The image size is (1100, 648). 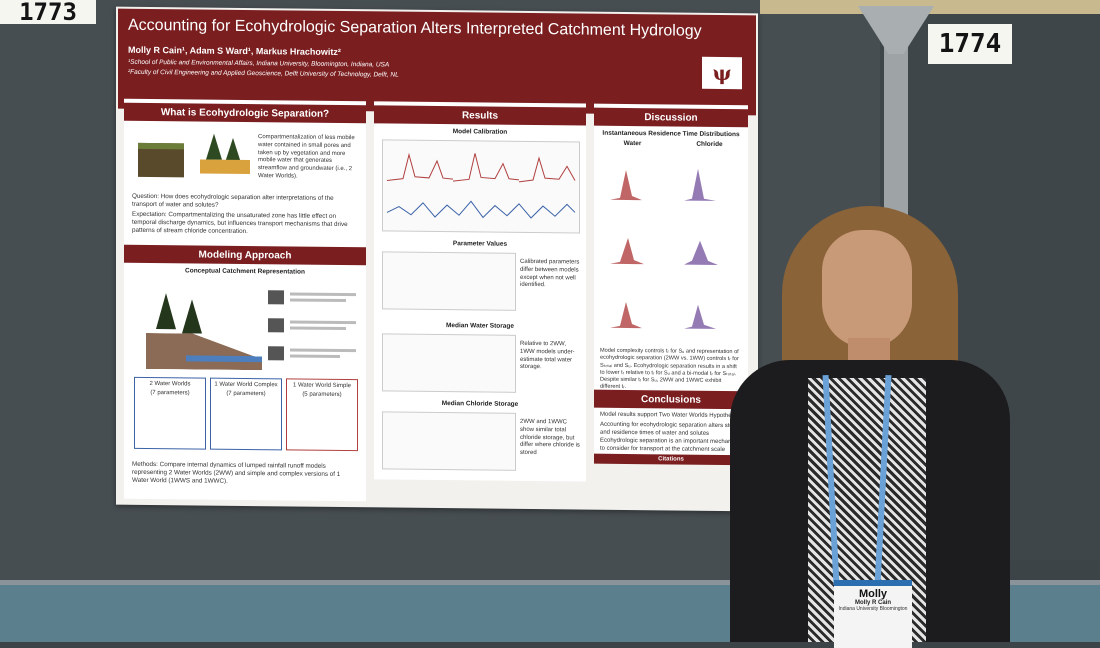 What do you see at coordinates (449, 441) in the screenshot?
I see `chloride-storage-plots` at bounding box center [449, 441].